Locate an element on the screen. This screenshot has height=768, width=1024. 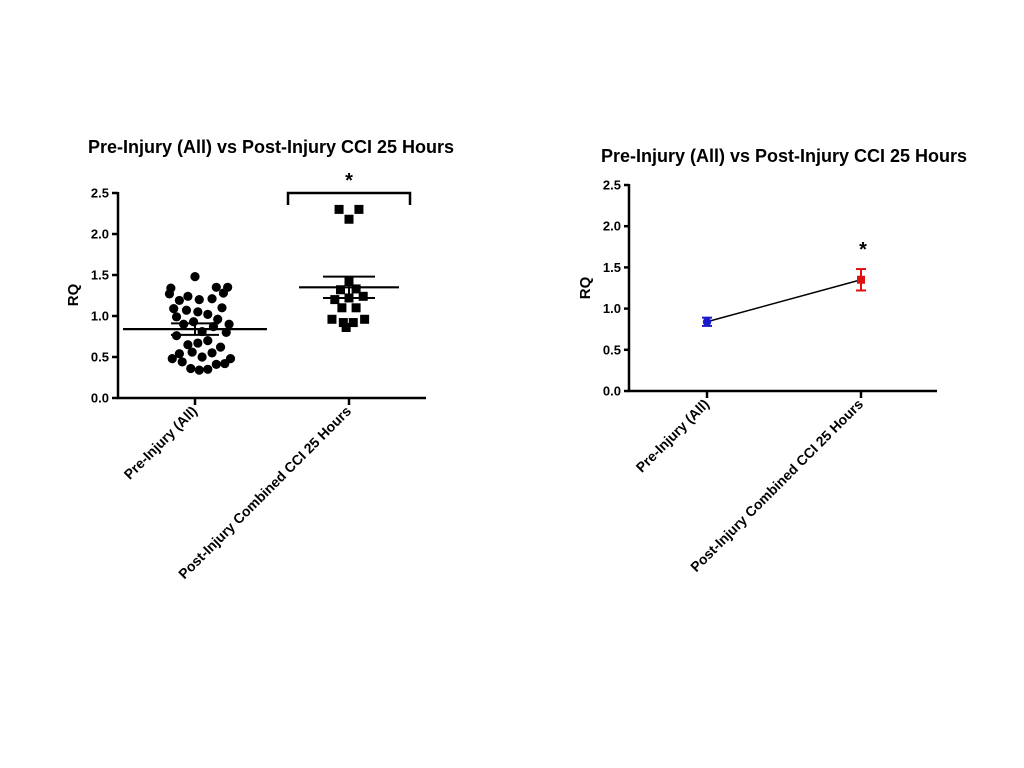
series-line is located at coordinates (784, 301).